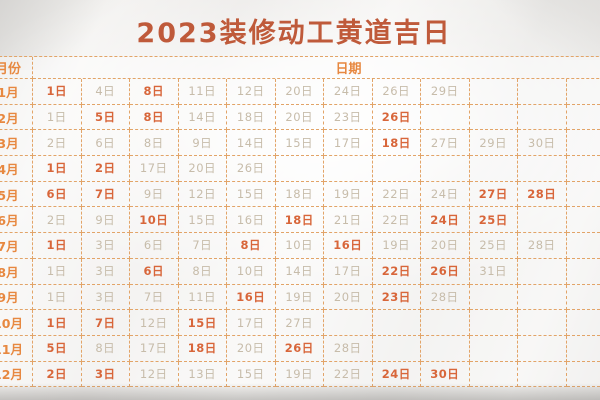 The width and height of the screenshot is (600, 400). I want to click on date-cell: 13日, so click(202, 374).